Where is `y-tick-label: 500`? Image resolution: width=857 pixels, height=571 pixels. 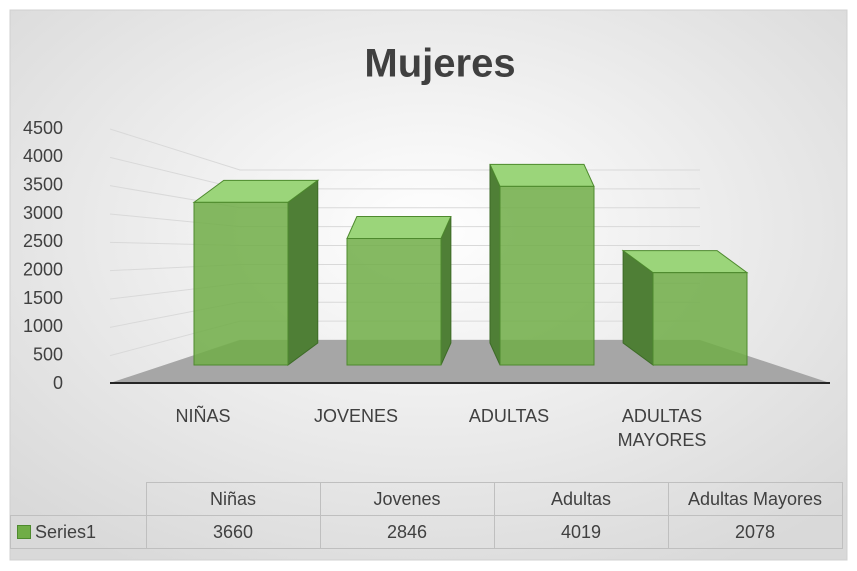
y-tick-label: 500 is located at coordinates (48, 354).